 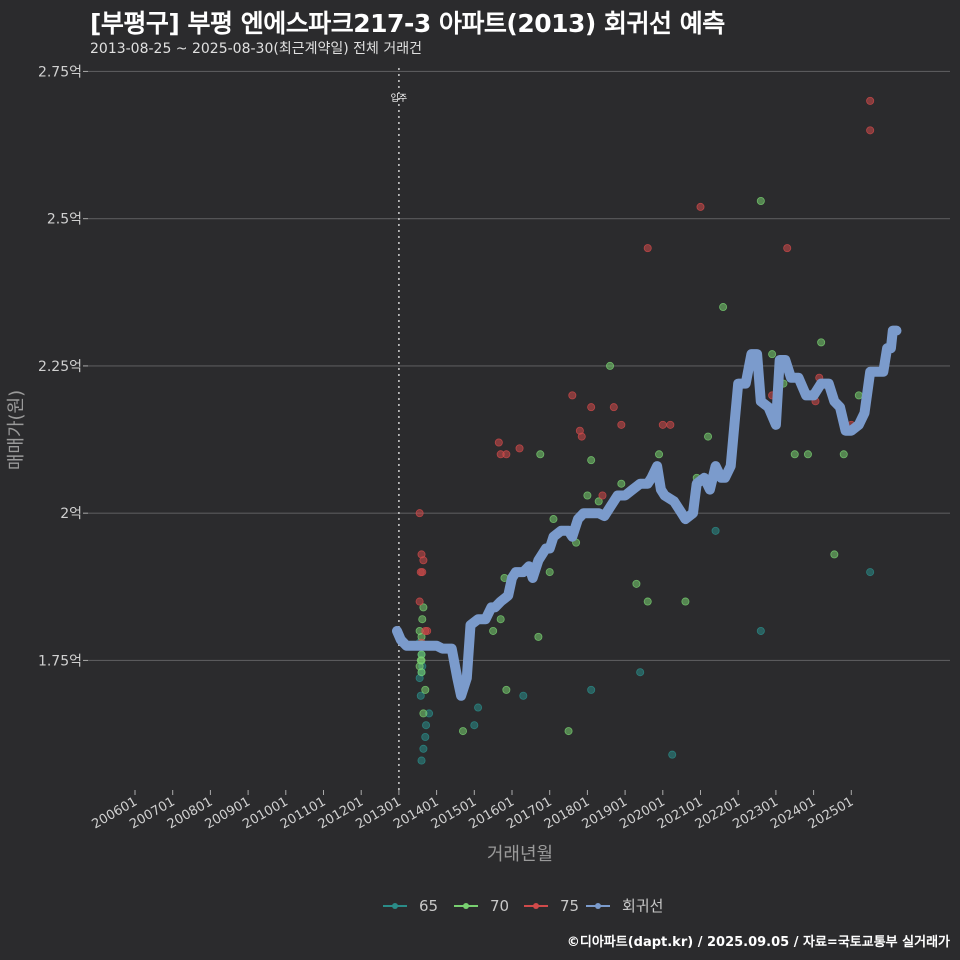 I want to click on y-tick-label: 2억, so click(x=71, y=514).